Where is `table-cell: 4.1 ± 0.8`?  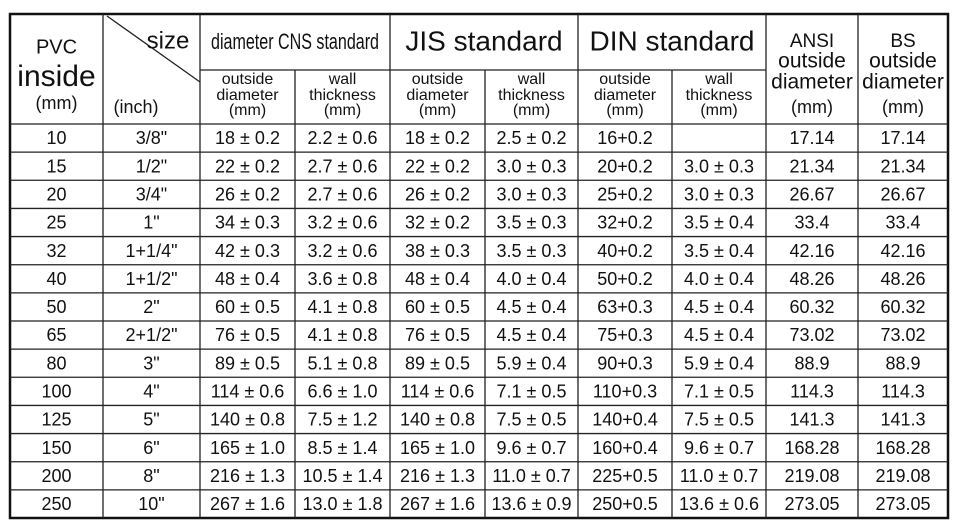 table-cell: 4.1 ± 0.8 is located at coordinates (343, 335).